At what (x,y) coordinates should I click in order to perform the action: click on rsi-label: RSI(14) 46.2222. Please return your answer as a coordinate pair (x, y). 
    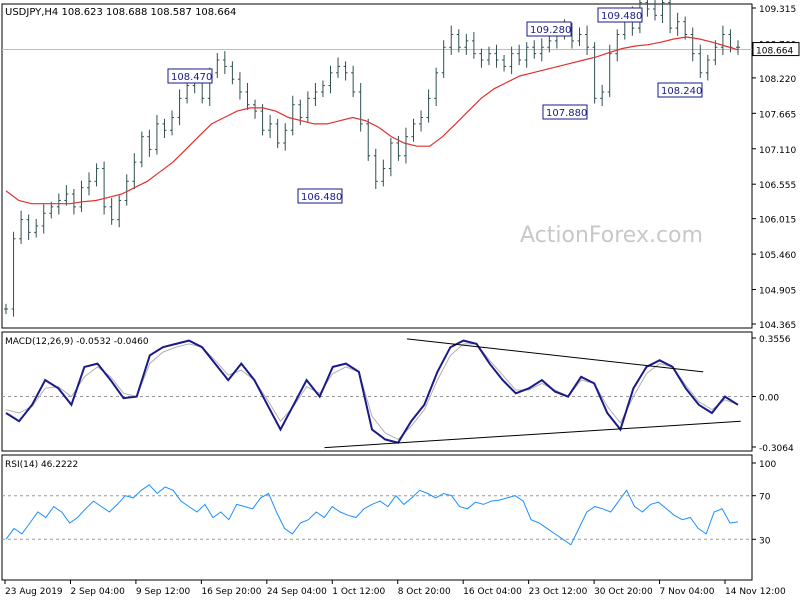
    Looking at the image, I should click on (41, 465).